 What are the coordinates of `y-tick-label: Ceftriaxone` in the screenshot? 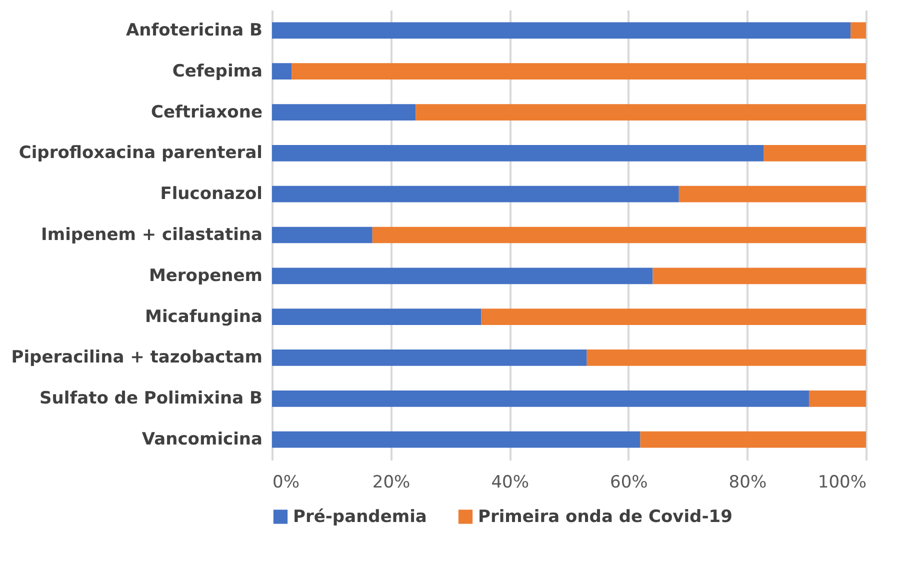 It's located at (206, 112).